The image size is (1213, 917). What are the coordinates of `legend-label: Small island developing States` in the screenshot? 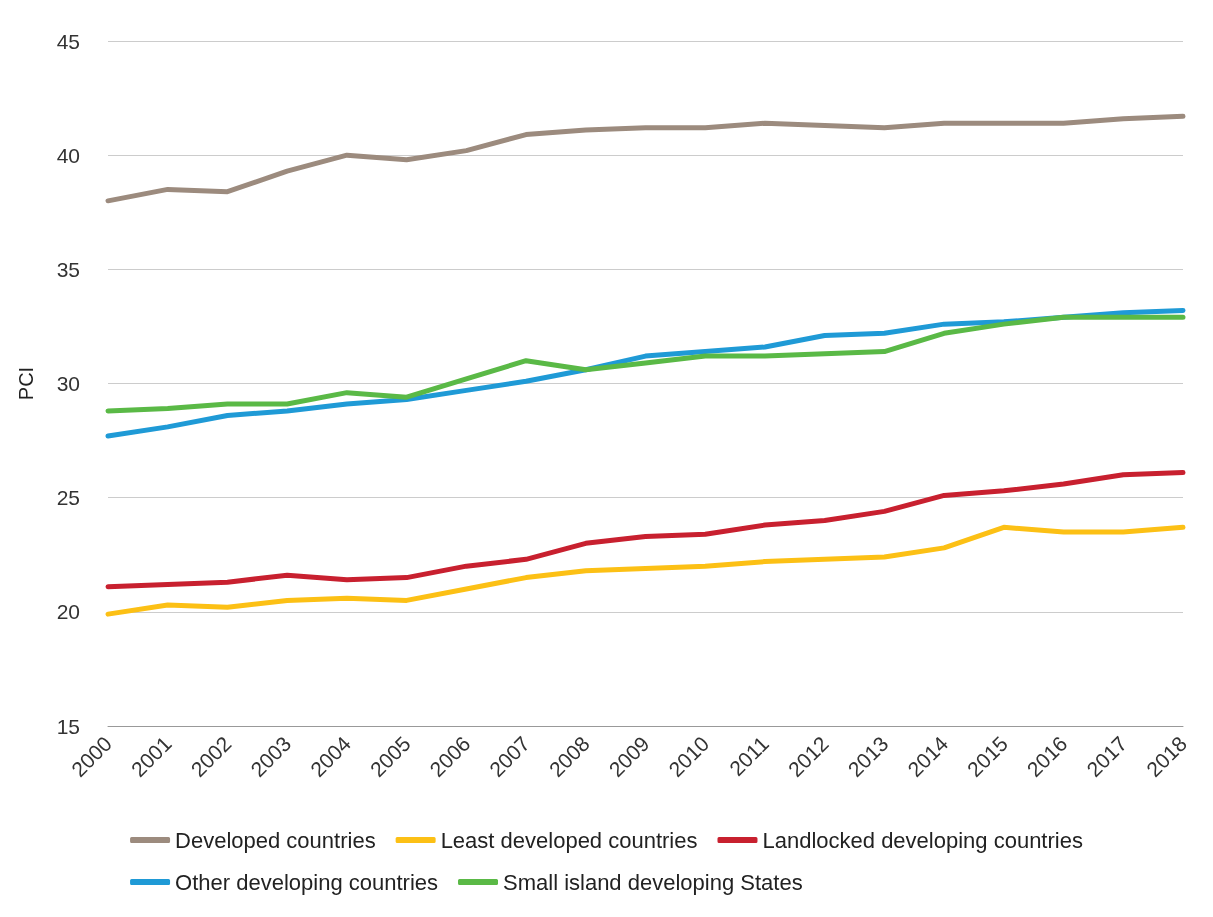 It's located at (653, 882).